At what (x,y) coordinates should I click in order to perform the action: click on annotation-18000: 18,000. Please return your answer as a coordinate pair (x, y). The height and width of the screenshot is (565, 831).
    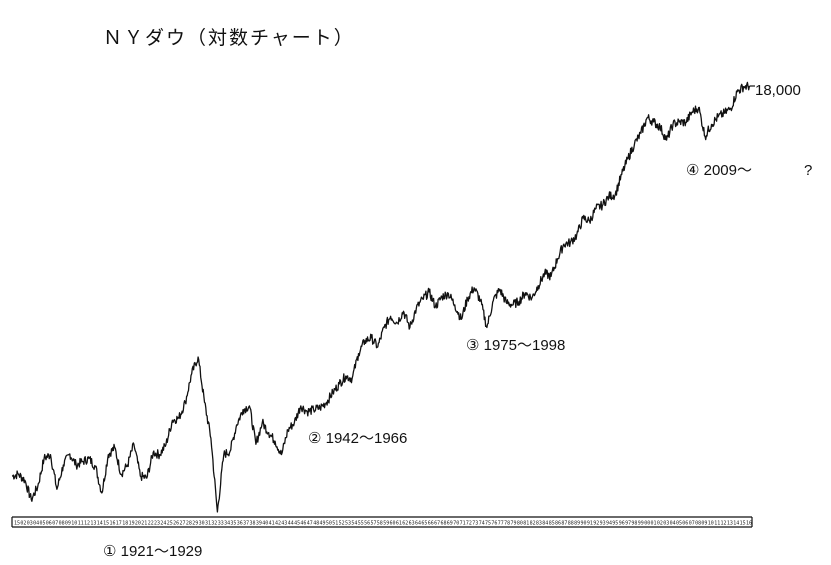
    Looking at the image, I should click on (778, 90).